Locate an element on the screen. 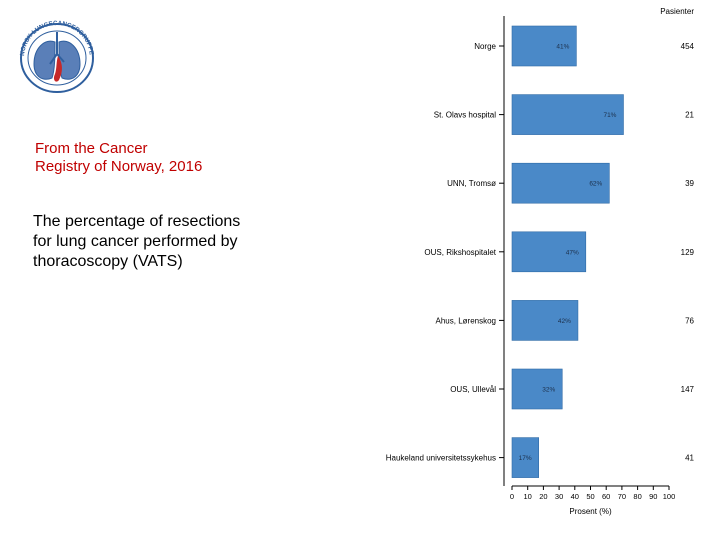 Image resolution: width=720 pixels, height=540 pixels. x-tick-label: 20 is located at coordinates (543, 496).